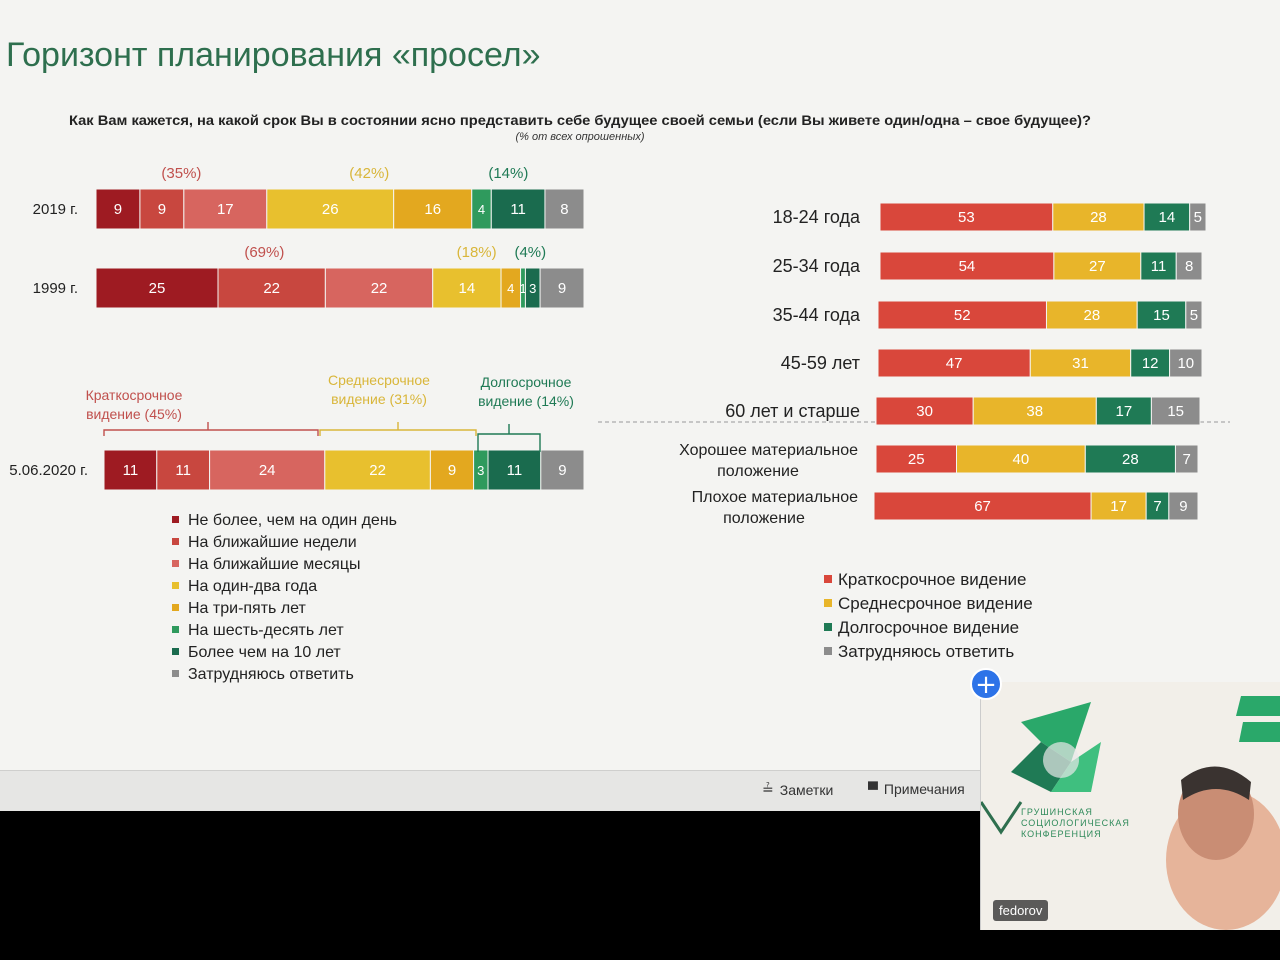 Image resolution: width=1280 pixels, height=960 pixels. Describe the element at coordinates (768, 450) in the screenshot. I see `category-label-good-1: Хорошее материальное` at that location.